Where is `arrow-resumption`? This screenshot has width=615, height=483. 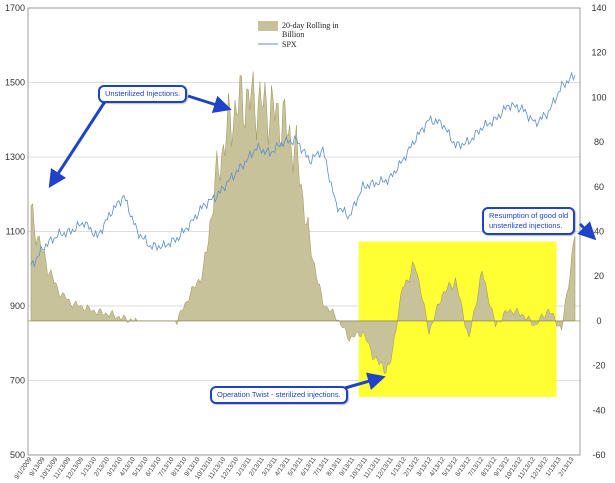
arrow-resumption is located at coordinates (587, 231).